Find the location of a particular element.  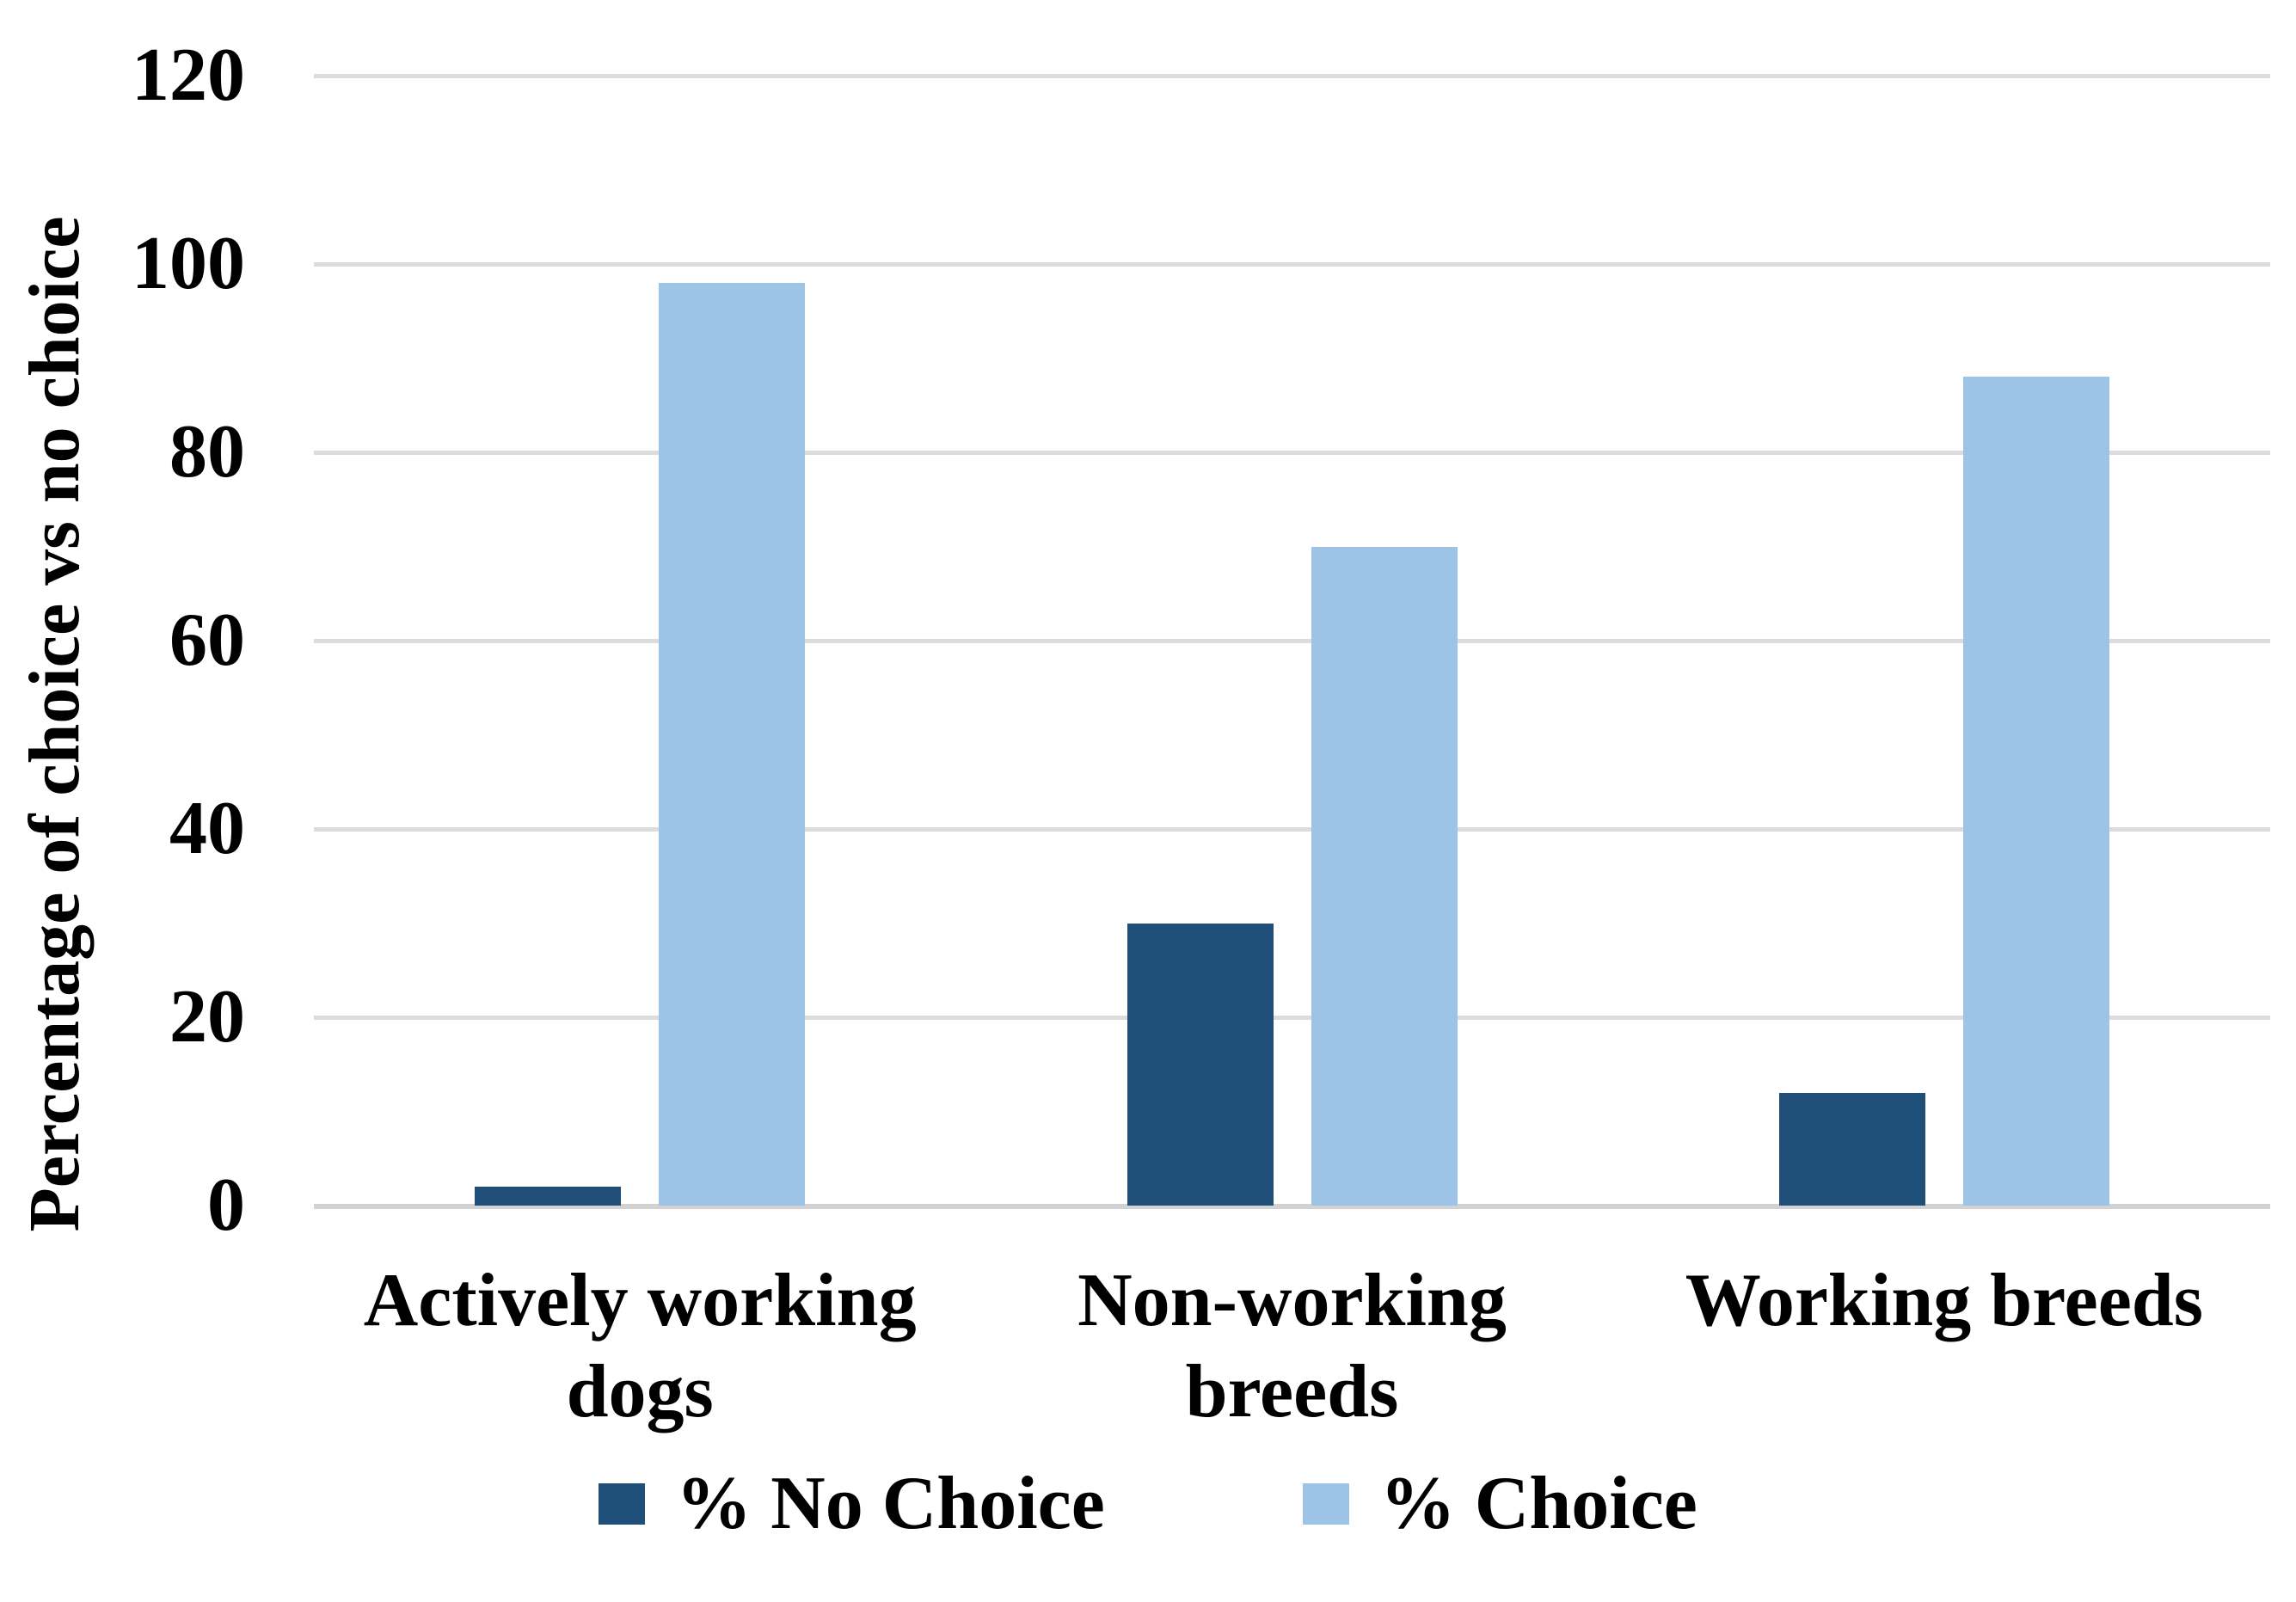

category-label: Actively working dogs is located at coordinates (640, 1346).